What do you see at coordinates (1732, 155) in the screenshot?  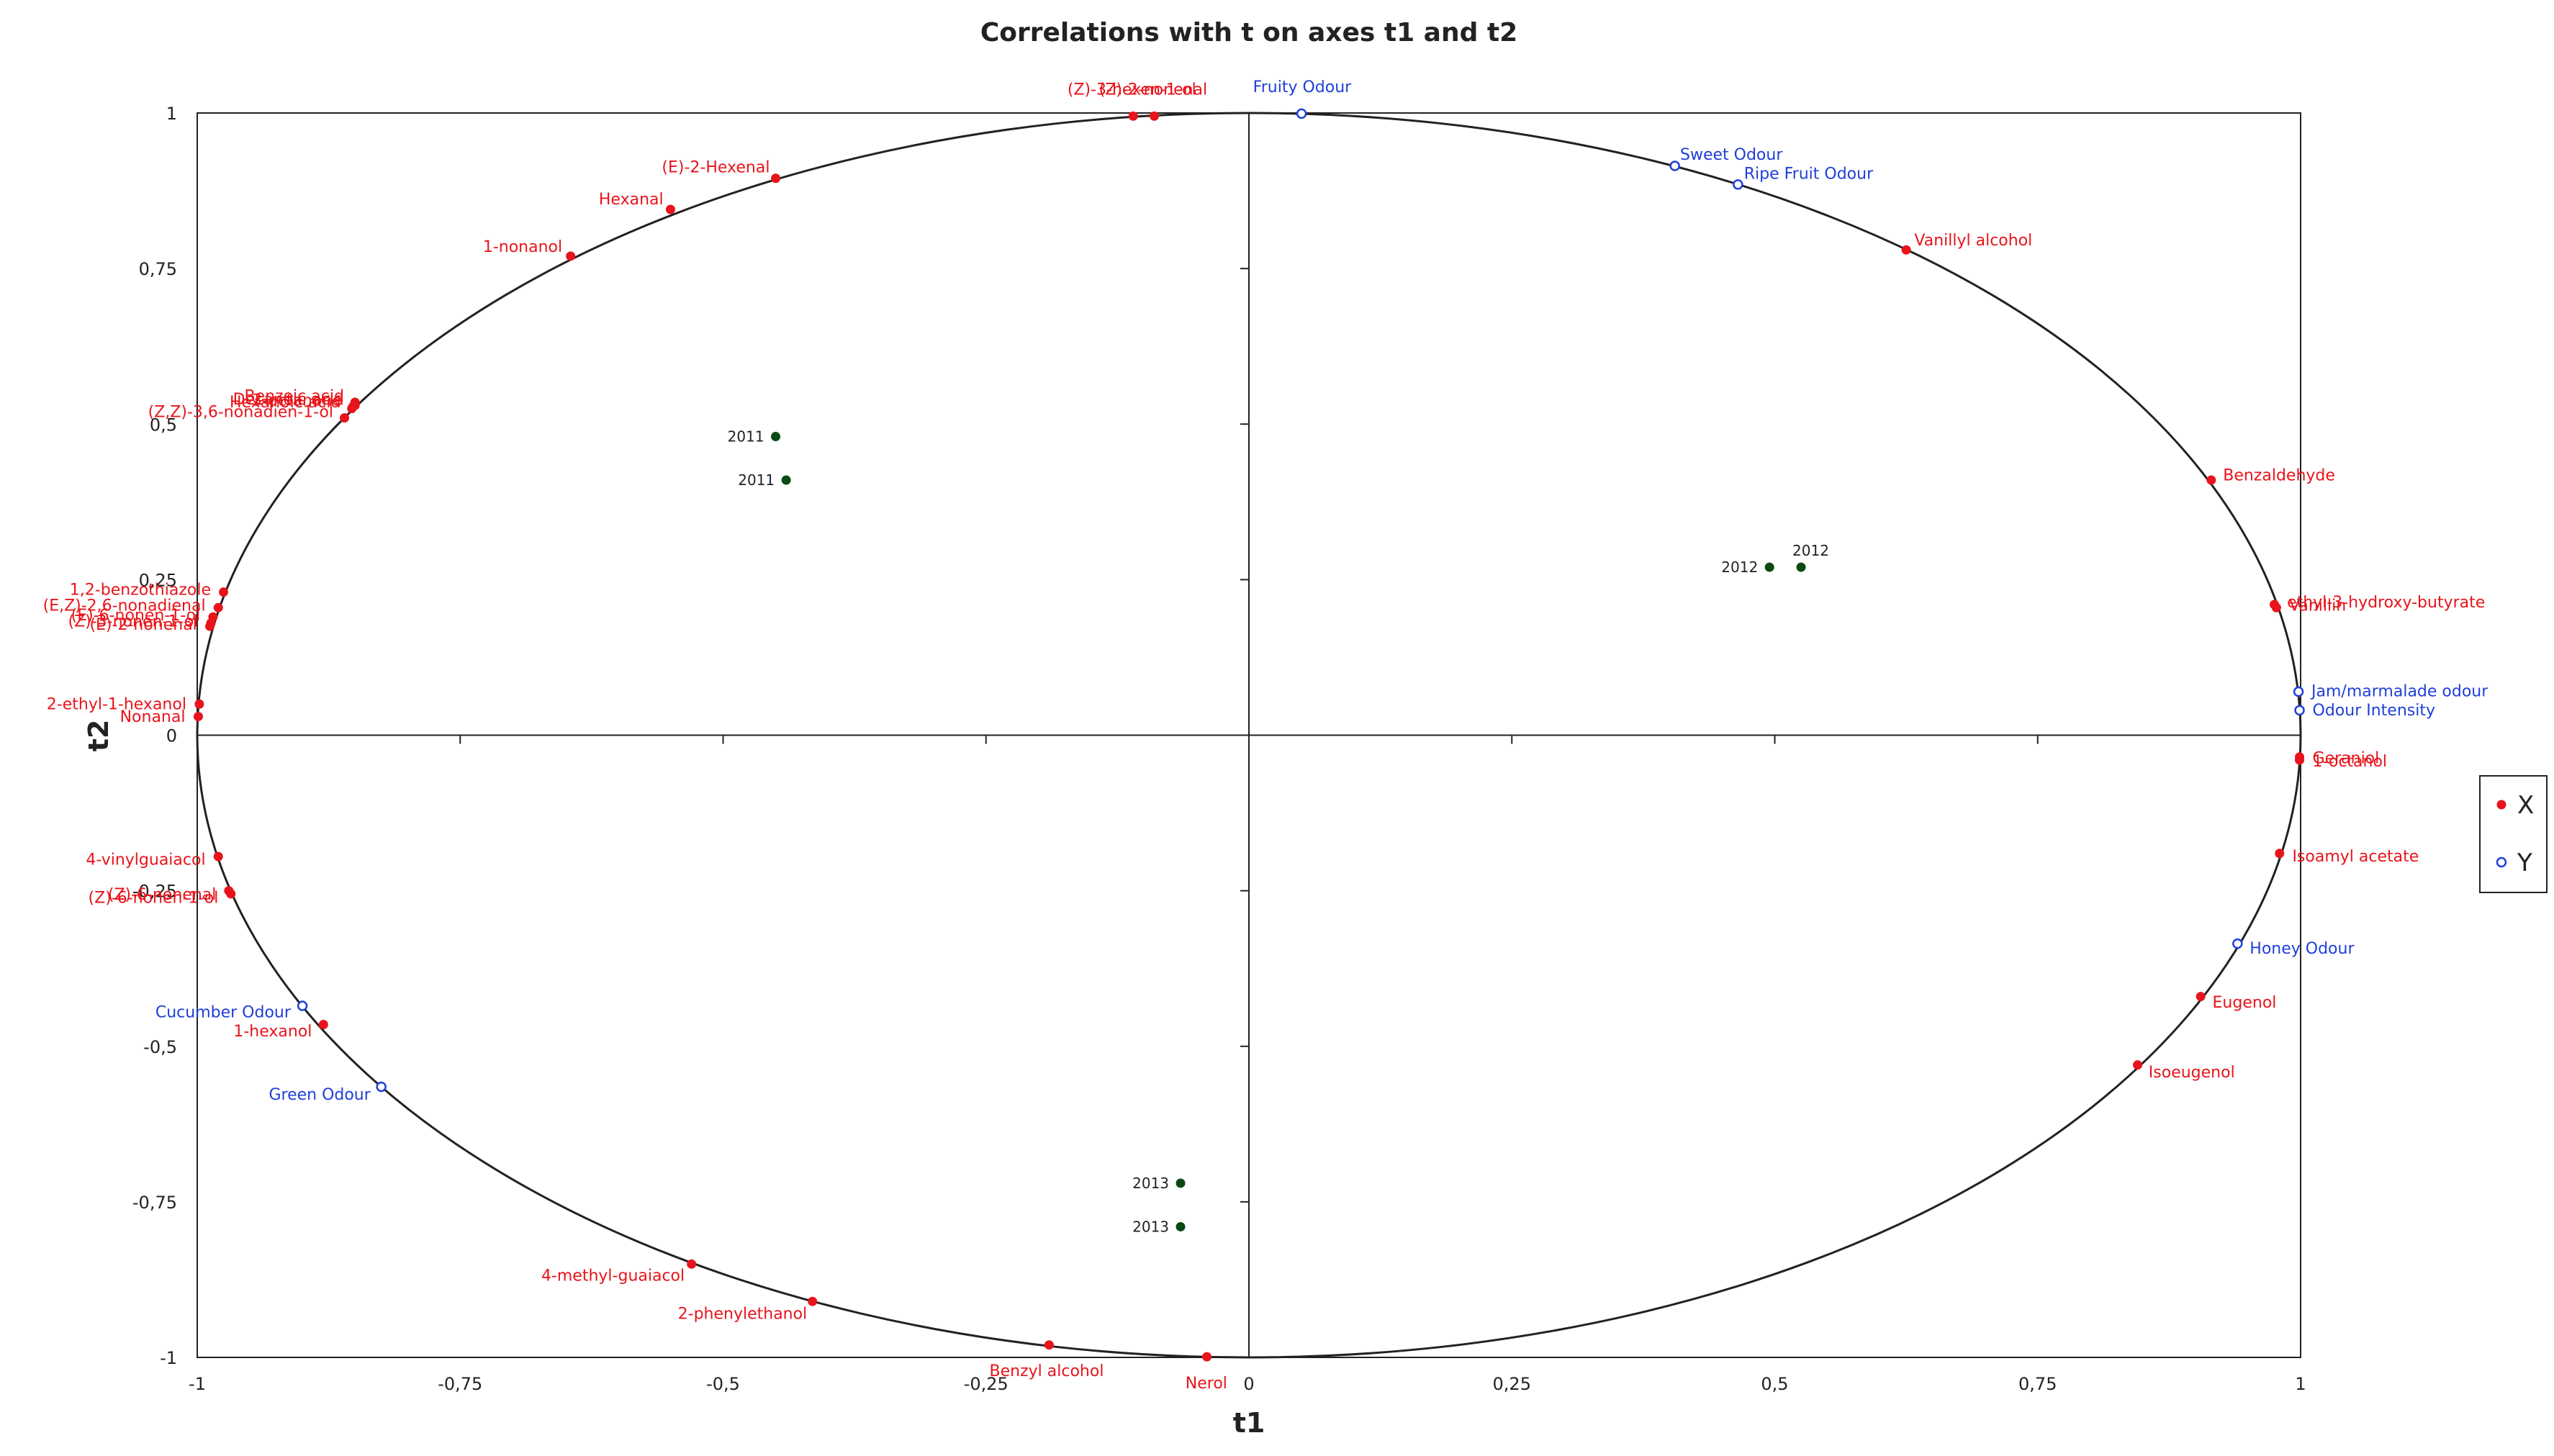 I see `point-label: Sweet Odour` at bounding box center [1732, 155].